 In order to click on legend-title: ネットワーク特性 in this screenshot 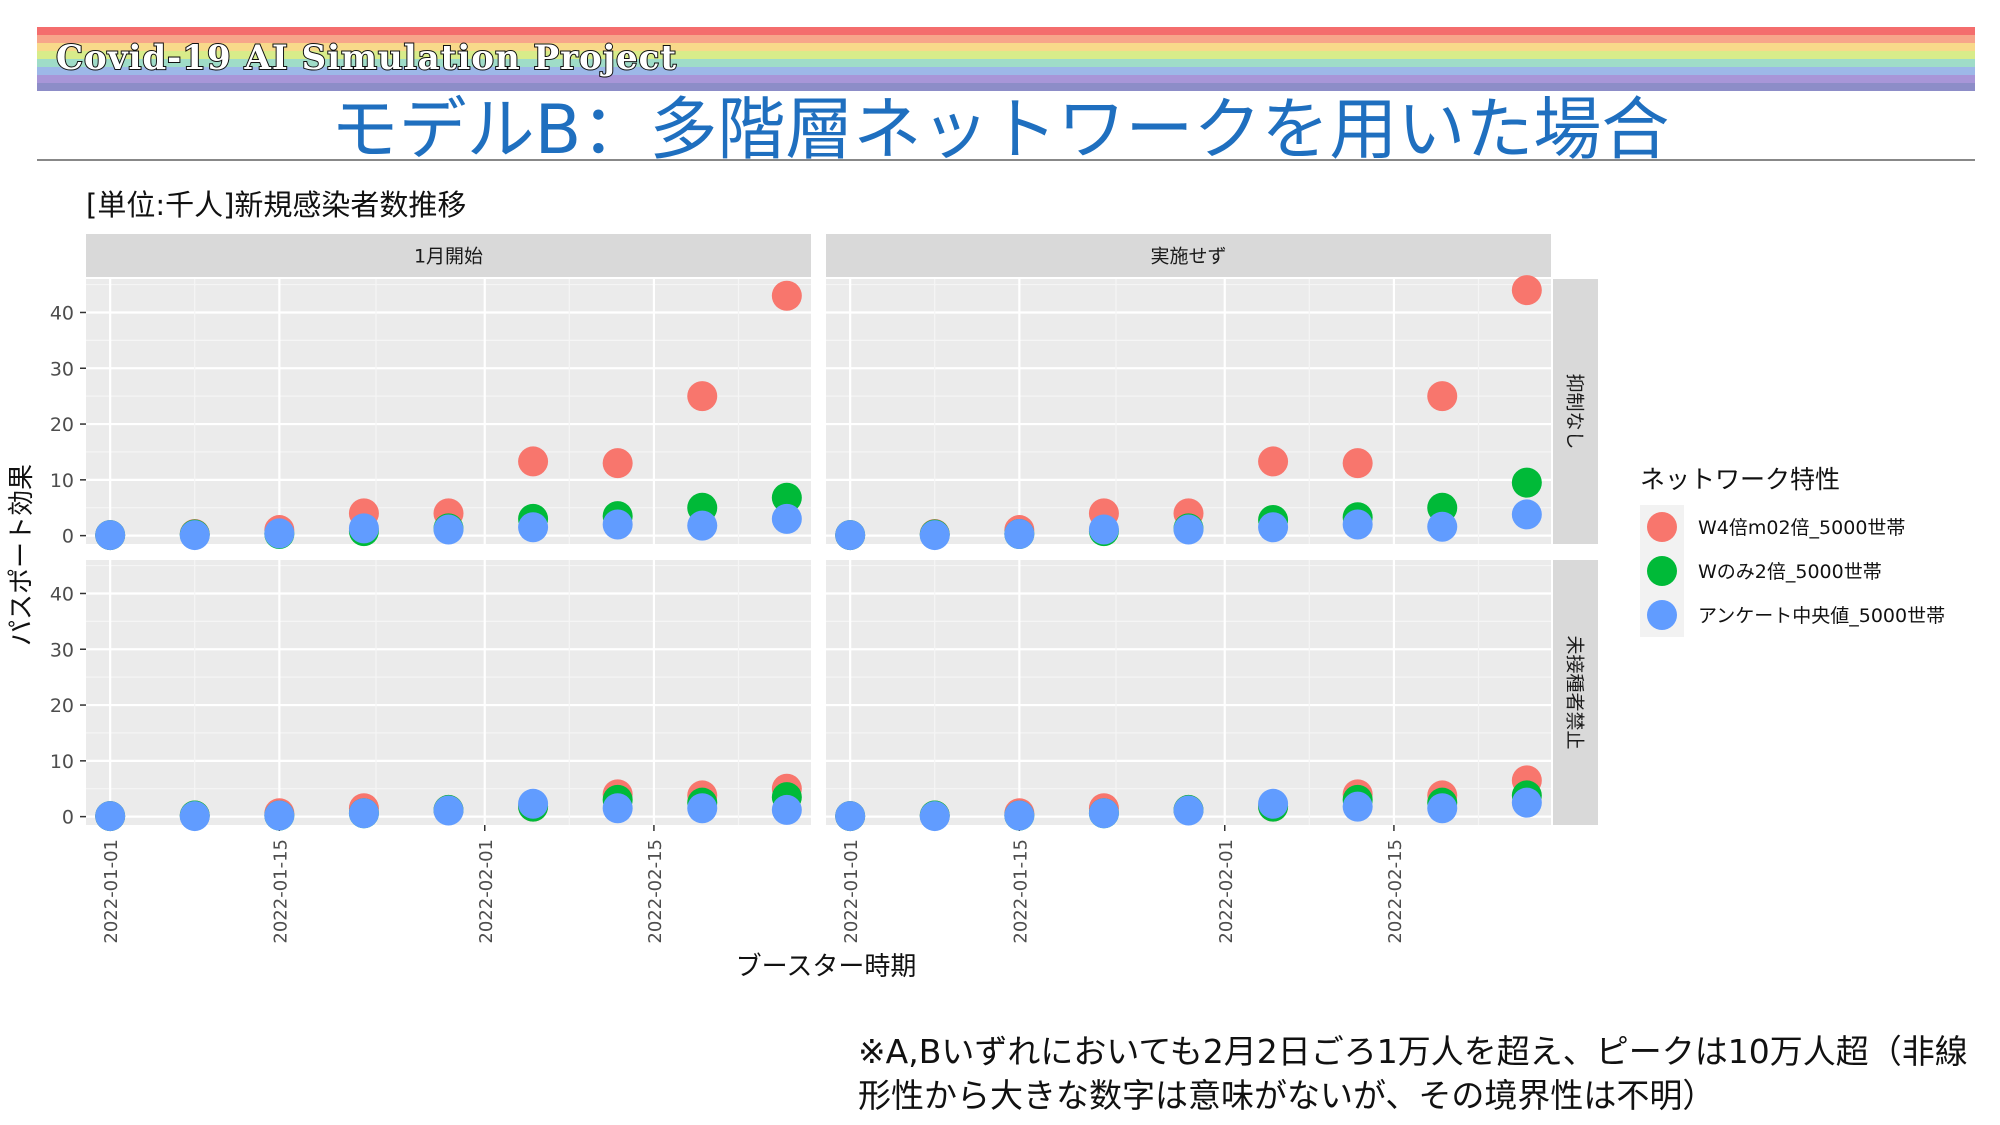, I will do `click(1740, 479)`.